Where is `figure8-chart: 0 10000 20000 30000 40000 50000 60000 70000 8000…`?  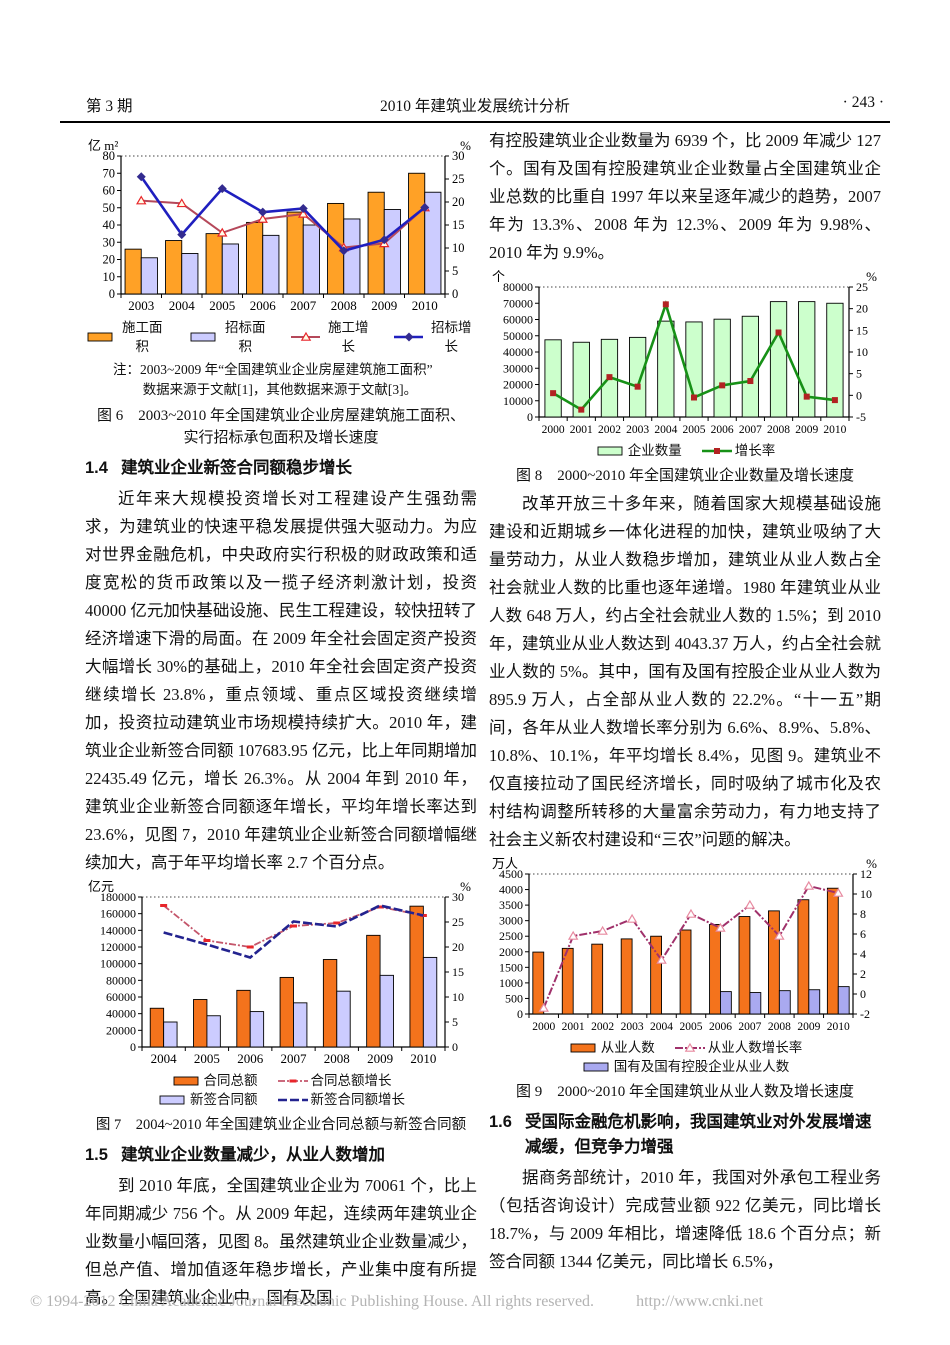 figure8-chart: 0 10000 20000 30000 40000 50000 60000 70000 8000… is located at coordinates (685, 364).